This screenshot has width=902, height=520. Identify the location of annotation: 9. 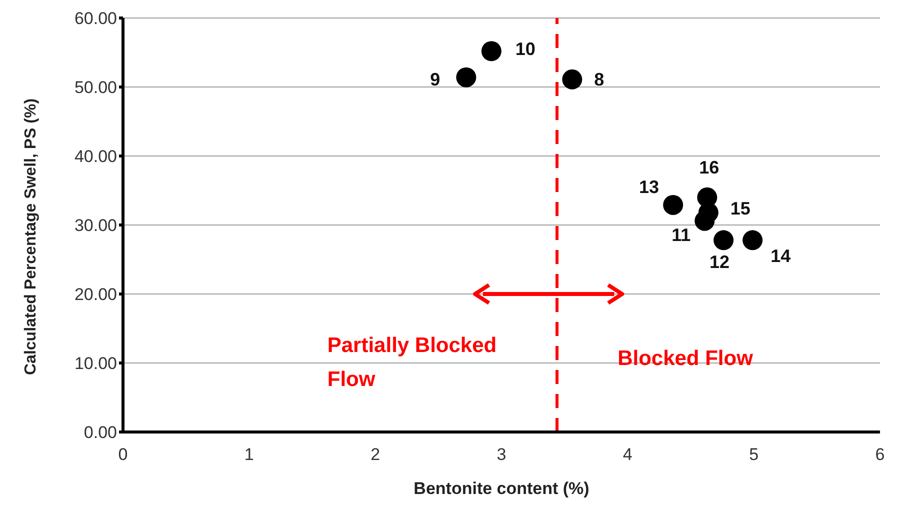
(435, 79).